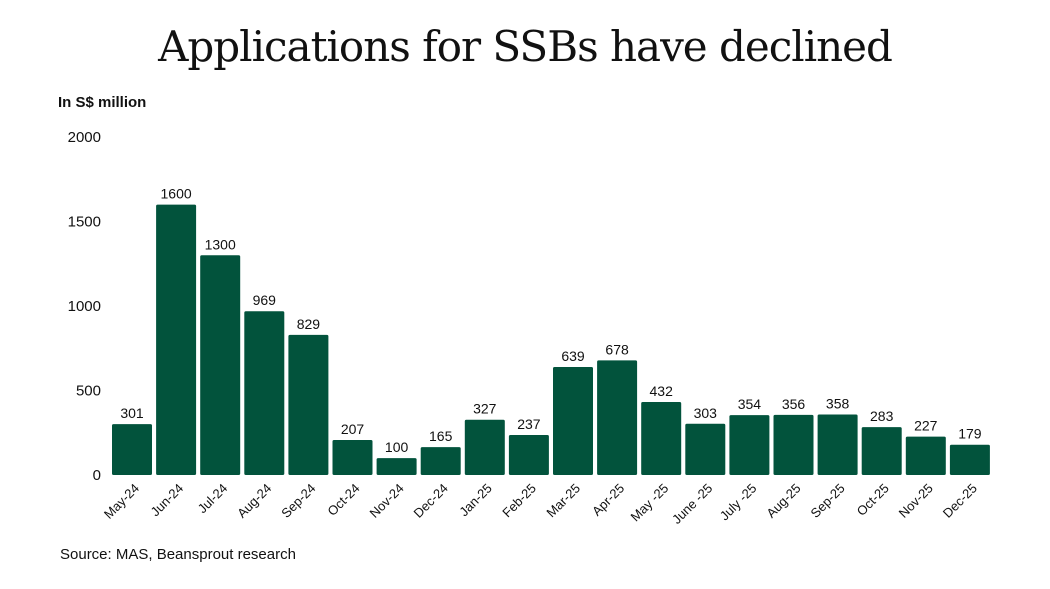 The width and height of the screenshot is (1050, 589). Describe the element at coordinates (475, 500) in the screenshot. I see `x-tick-label: Jan-25` at that location.